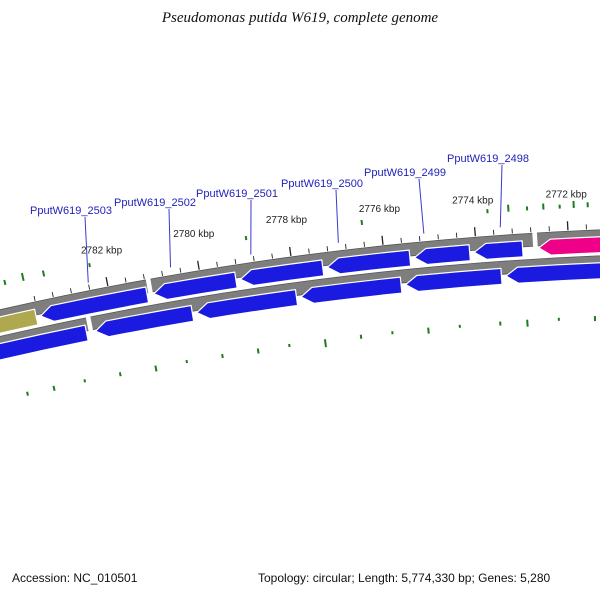  I want to click on scale-tick-label: 2778 kbp, so click(287, 220).